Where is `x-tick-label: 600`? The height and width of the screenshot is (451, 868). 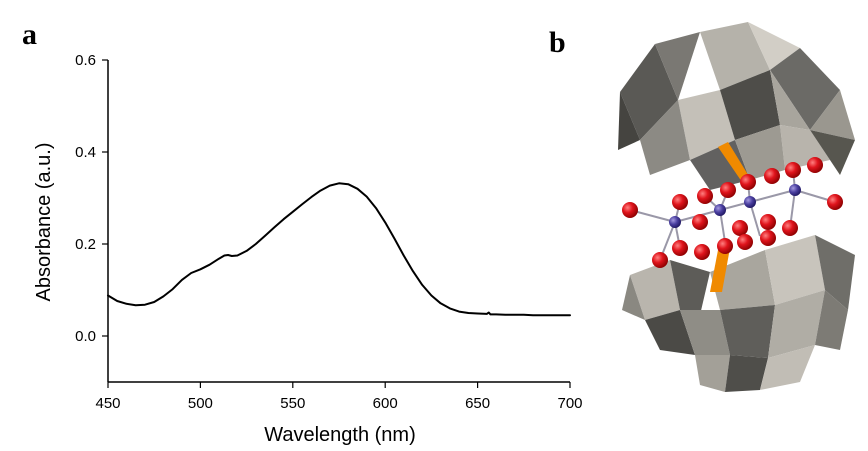 x-tick-label: 600 is located at coordinates (385, 403).